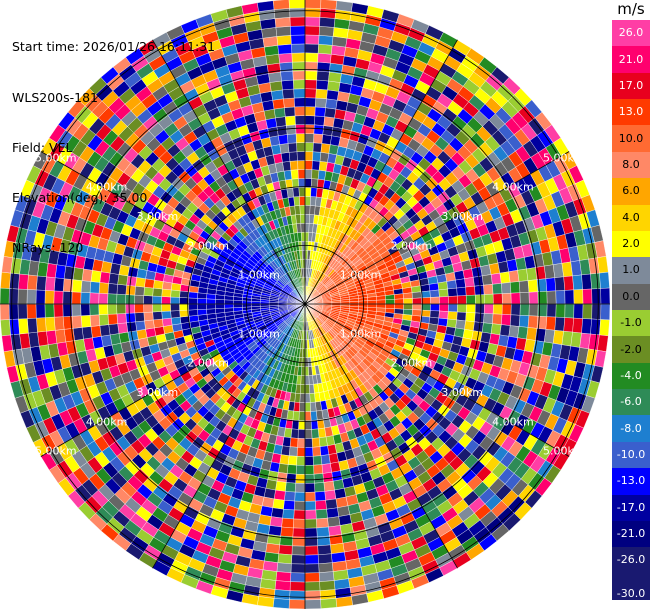  I want to click on start-time: Start time: 2026/01/26 16:11:31, so click(114, 47).